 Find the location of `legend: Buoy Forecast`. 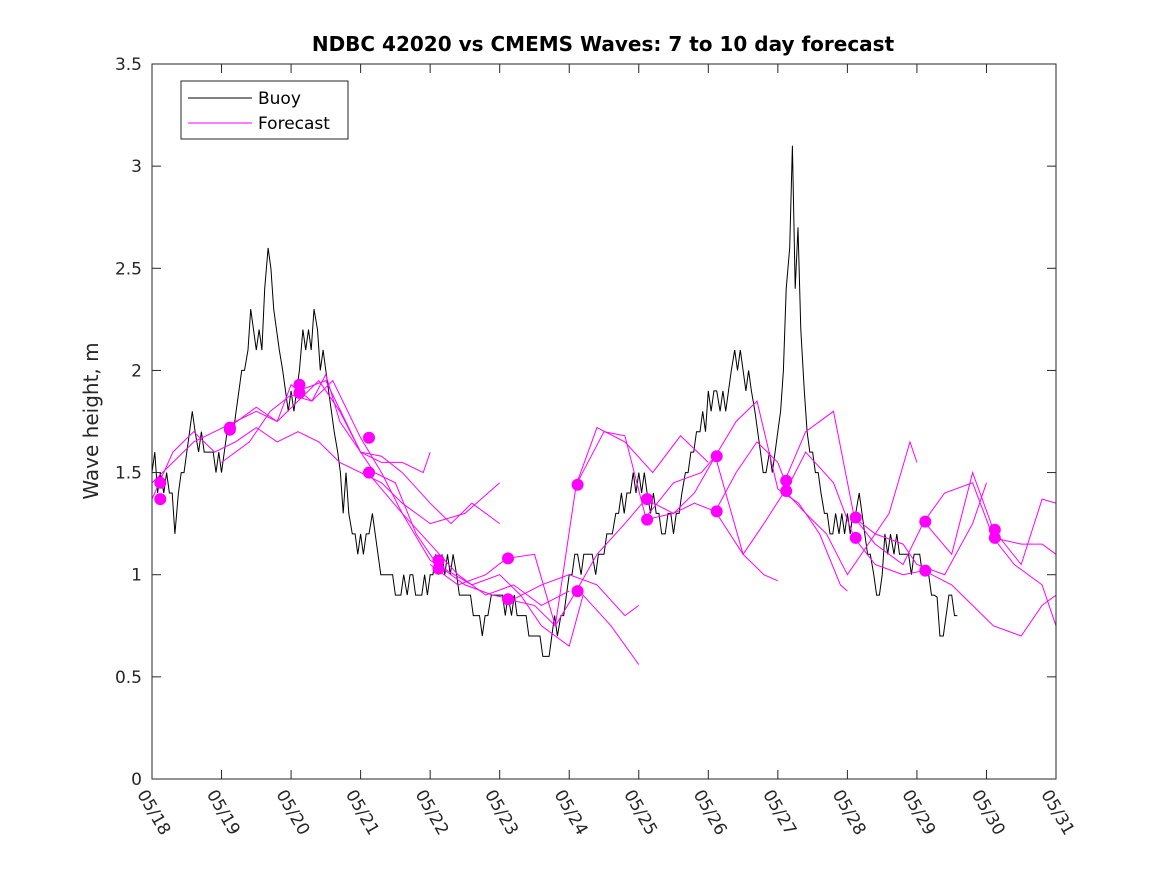

legend: Buoy Forecast is located at coordinates (264, 110).